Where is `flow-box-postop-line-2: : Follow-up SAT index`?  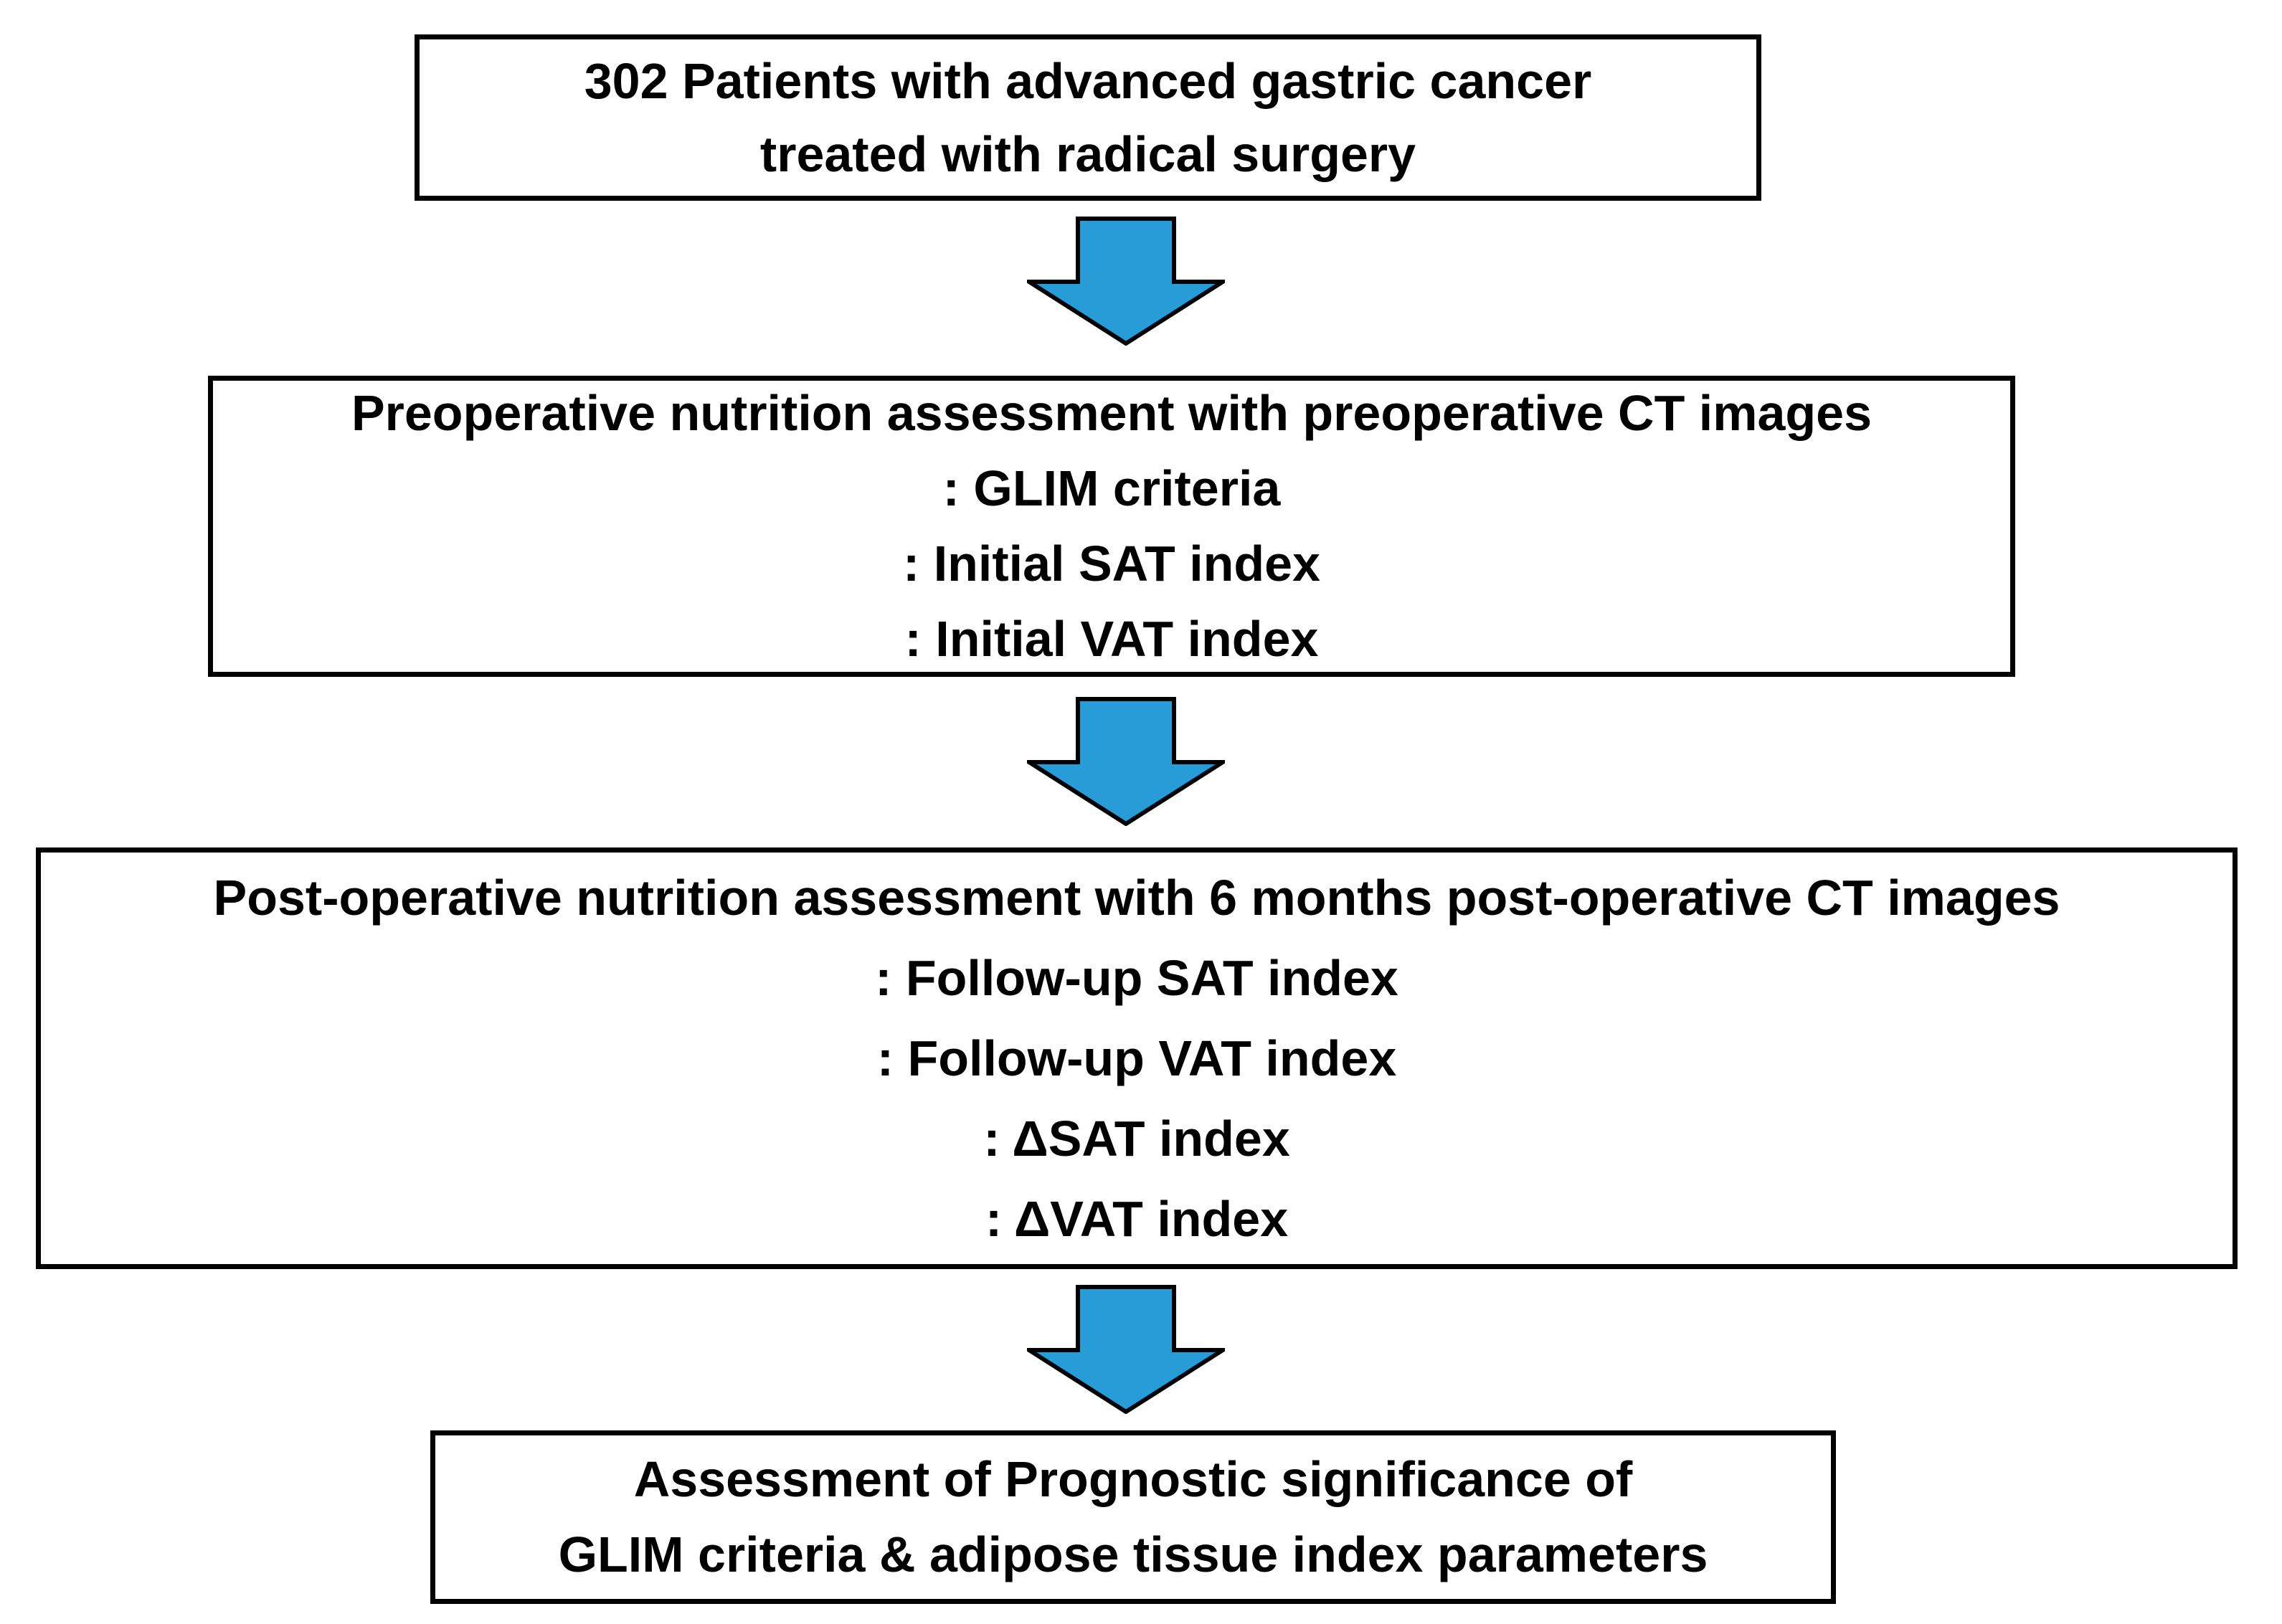 flow-box-postop-line-2: : Follow-up SAT index is located at coordinates (1136, 978).